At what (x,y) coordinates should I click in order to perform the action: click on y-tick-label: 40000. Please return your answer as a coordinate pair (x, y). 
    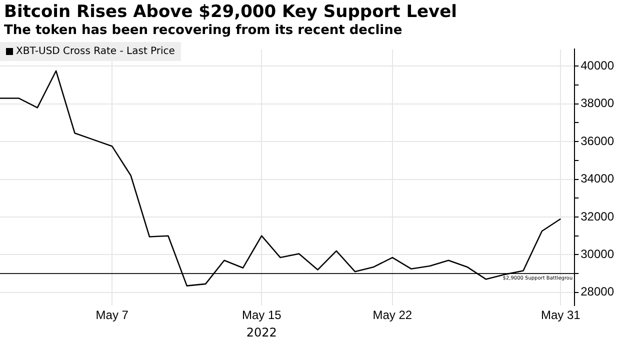
    Looking at the image, I should click on (597, 65).